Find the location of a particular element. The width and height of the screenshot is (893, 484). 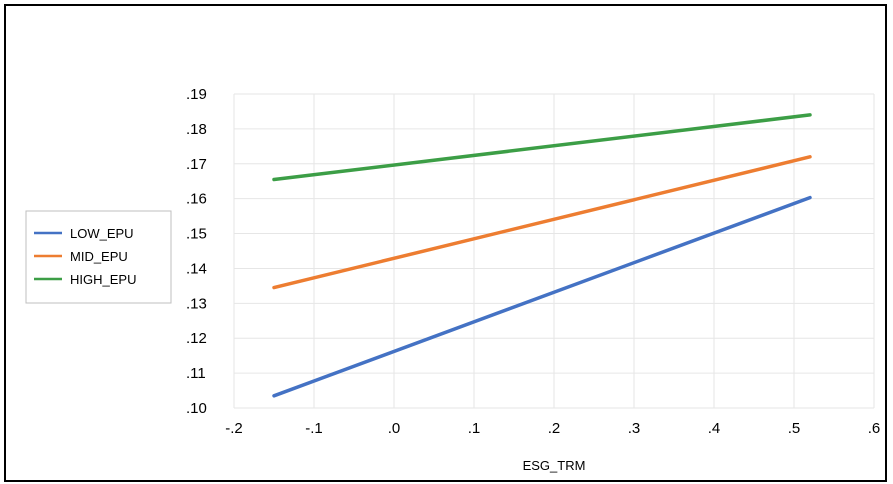

legend-label: MID_EPU is located at coordinates (99, 256).